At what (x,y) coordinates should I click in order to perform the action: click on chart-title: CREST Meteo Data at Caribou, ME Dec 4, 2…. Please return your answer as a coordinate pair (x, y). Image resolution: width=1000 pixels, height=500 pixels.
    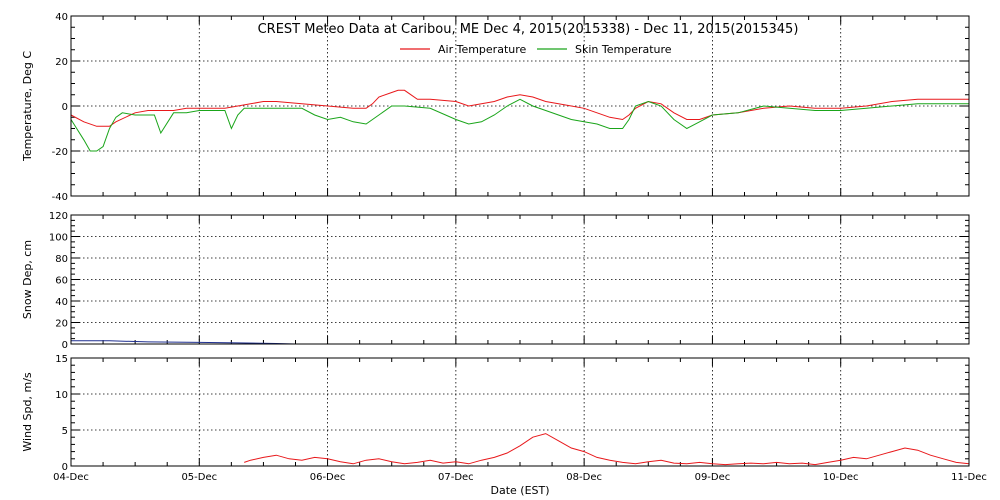
    Looking at the image, I should click on (528, 29).